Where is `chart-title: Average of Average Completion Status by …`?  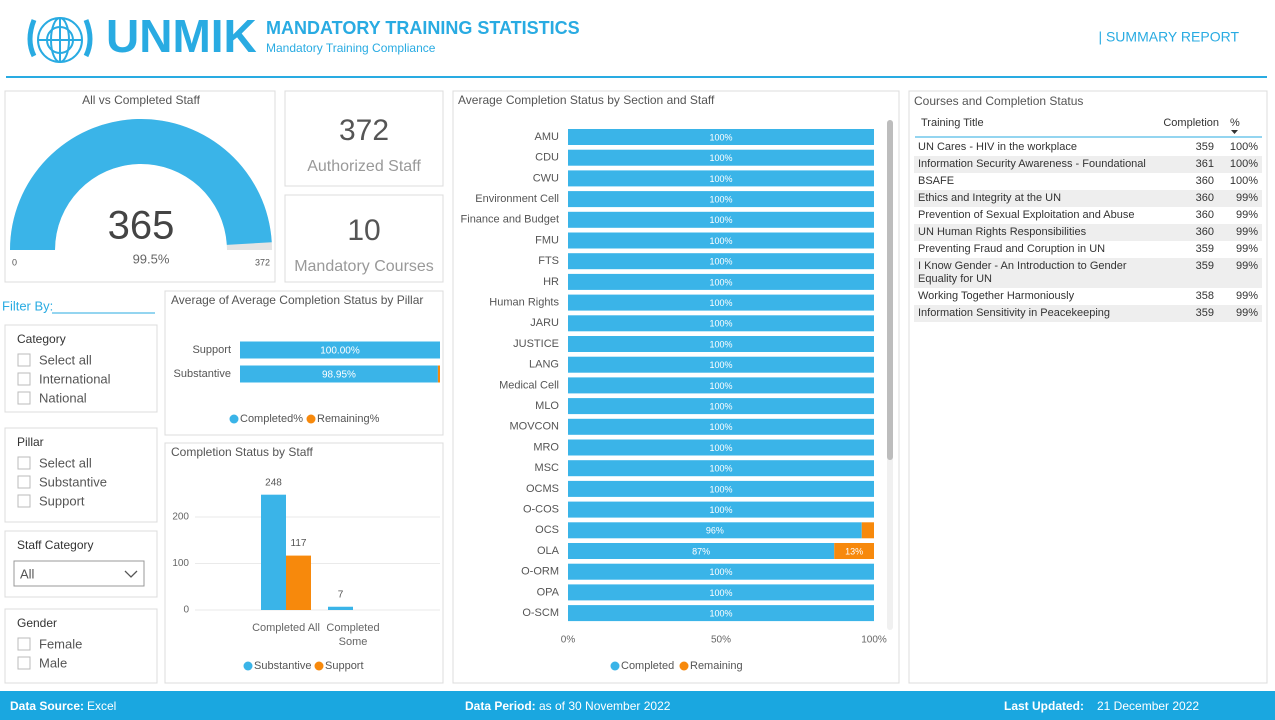 chart-title: Average of Average Completion Status by … is located at coordinates (297, 300).